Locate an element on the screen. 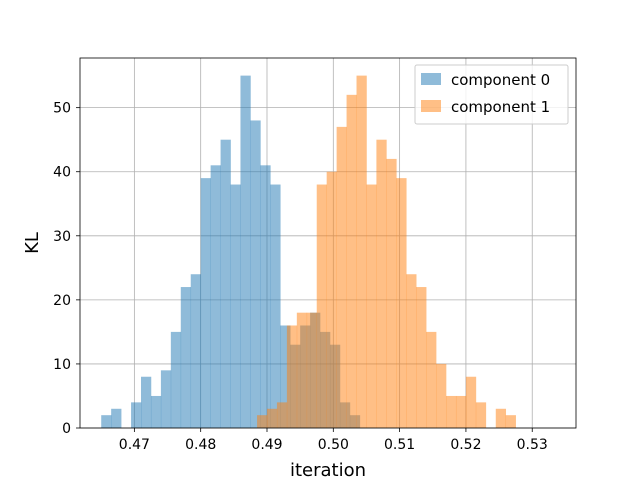  x-tick-label: 0.49 is located at coordinates (266, 445).